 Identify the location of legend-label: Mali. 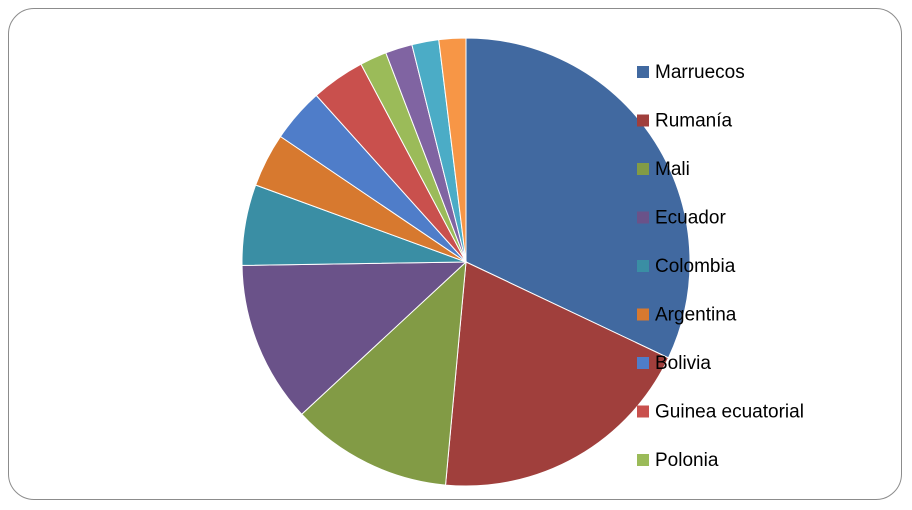
(672, 169).